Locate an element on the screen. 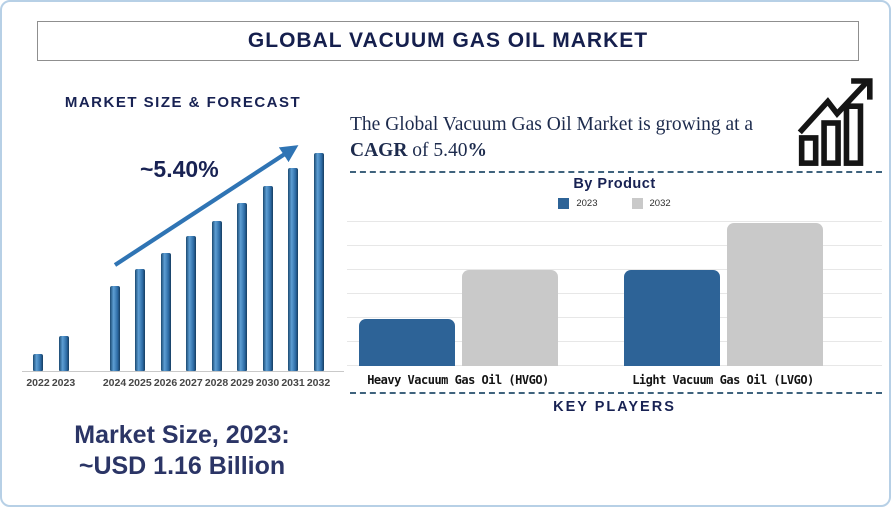 The height and width of the screenshot is (507, 891). legend-label: 2032 is located at coordinates (660, 203).